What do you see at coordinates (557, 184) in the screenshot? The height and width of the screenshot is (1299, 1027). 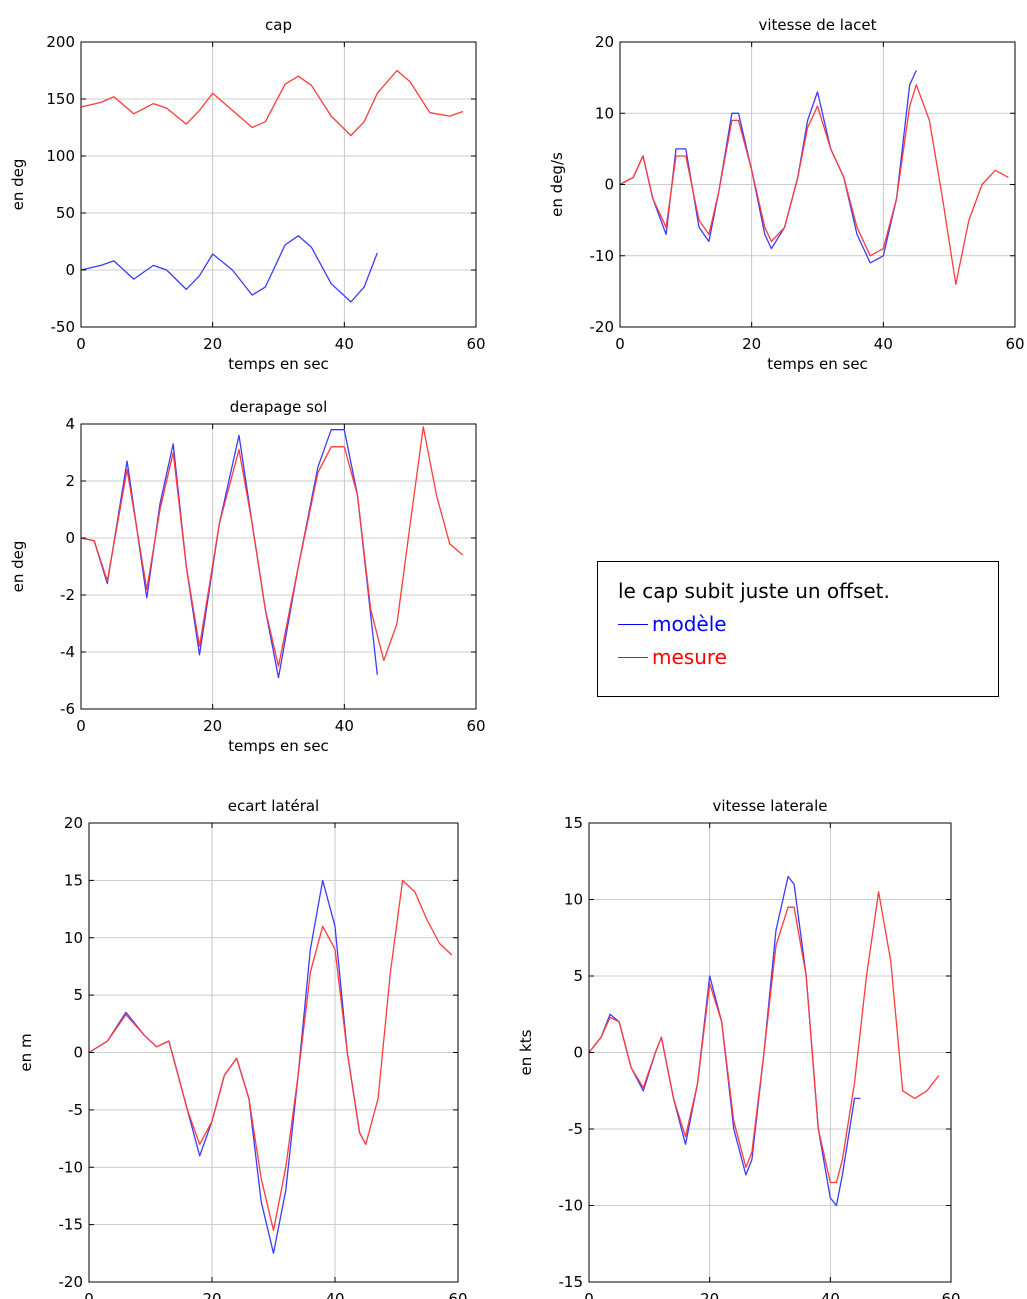 I see `y-axis-label: en deg/s` at bounding box center [557, 184].